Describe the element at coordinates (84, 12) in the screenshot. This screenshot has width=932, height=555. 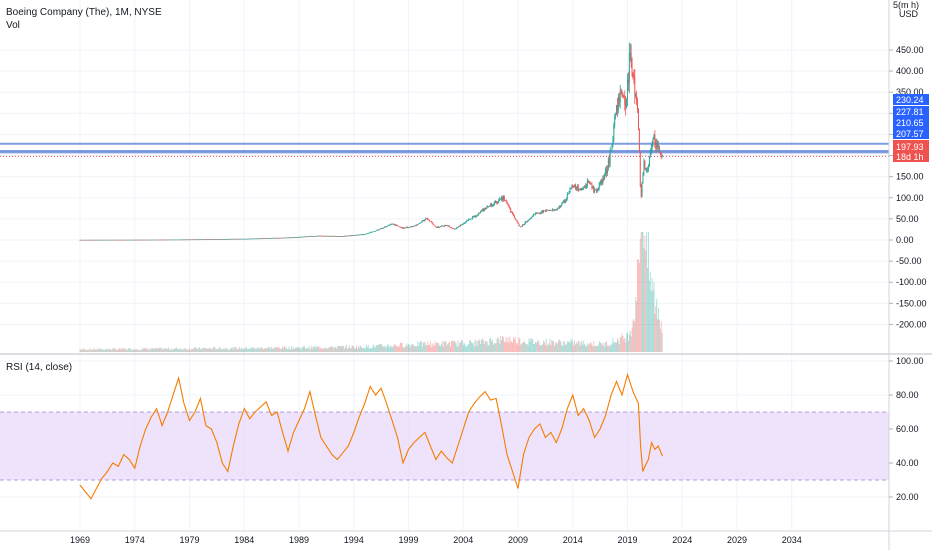
I see `chart-title: Boeing Company (The), 1M, NYSE` at that location.